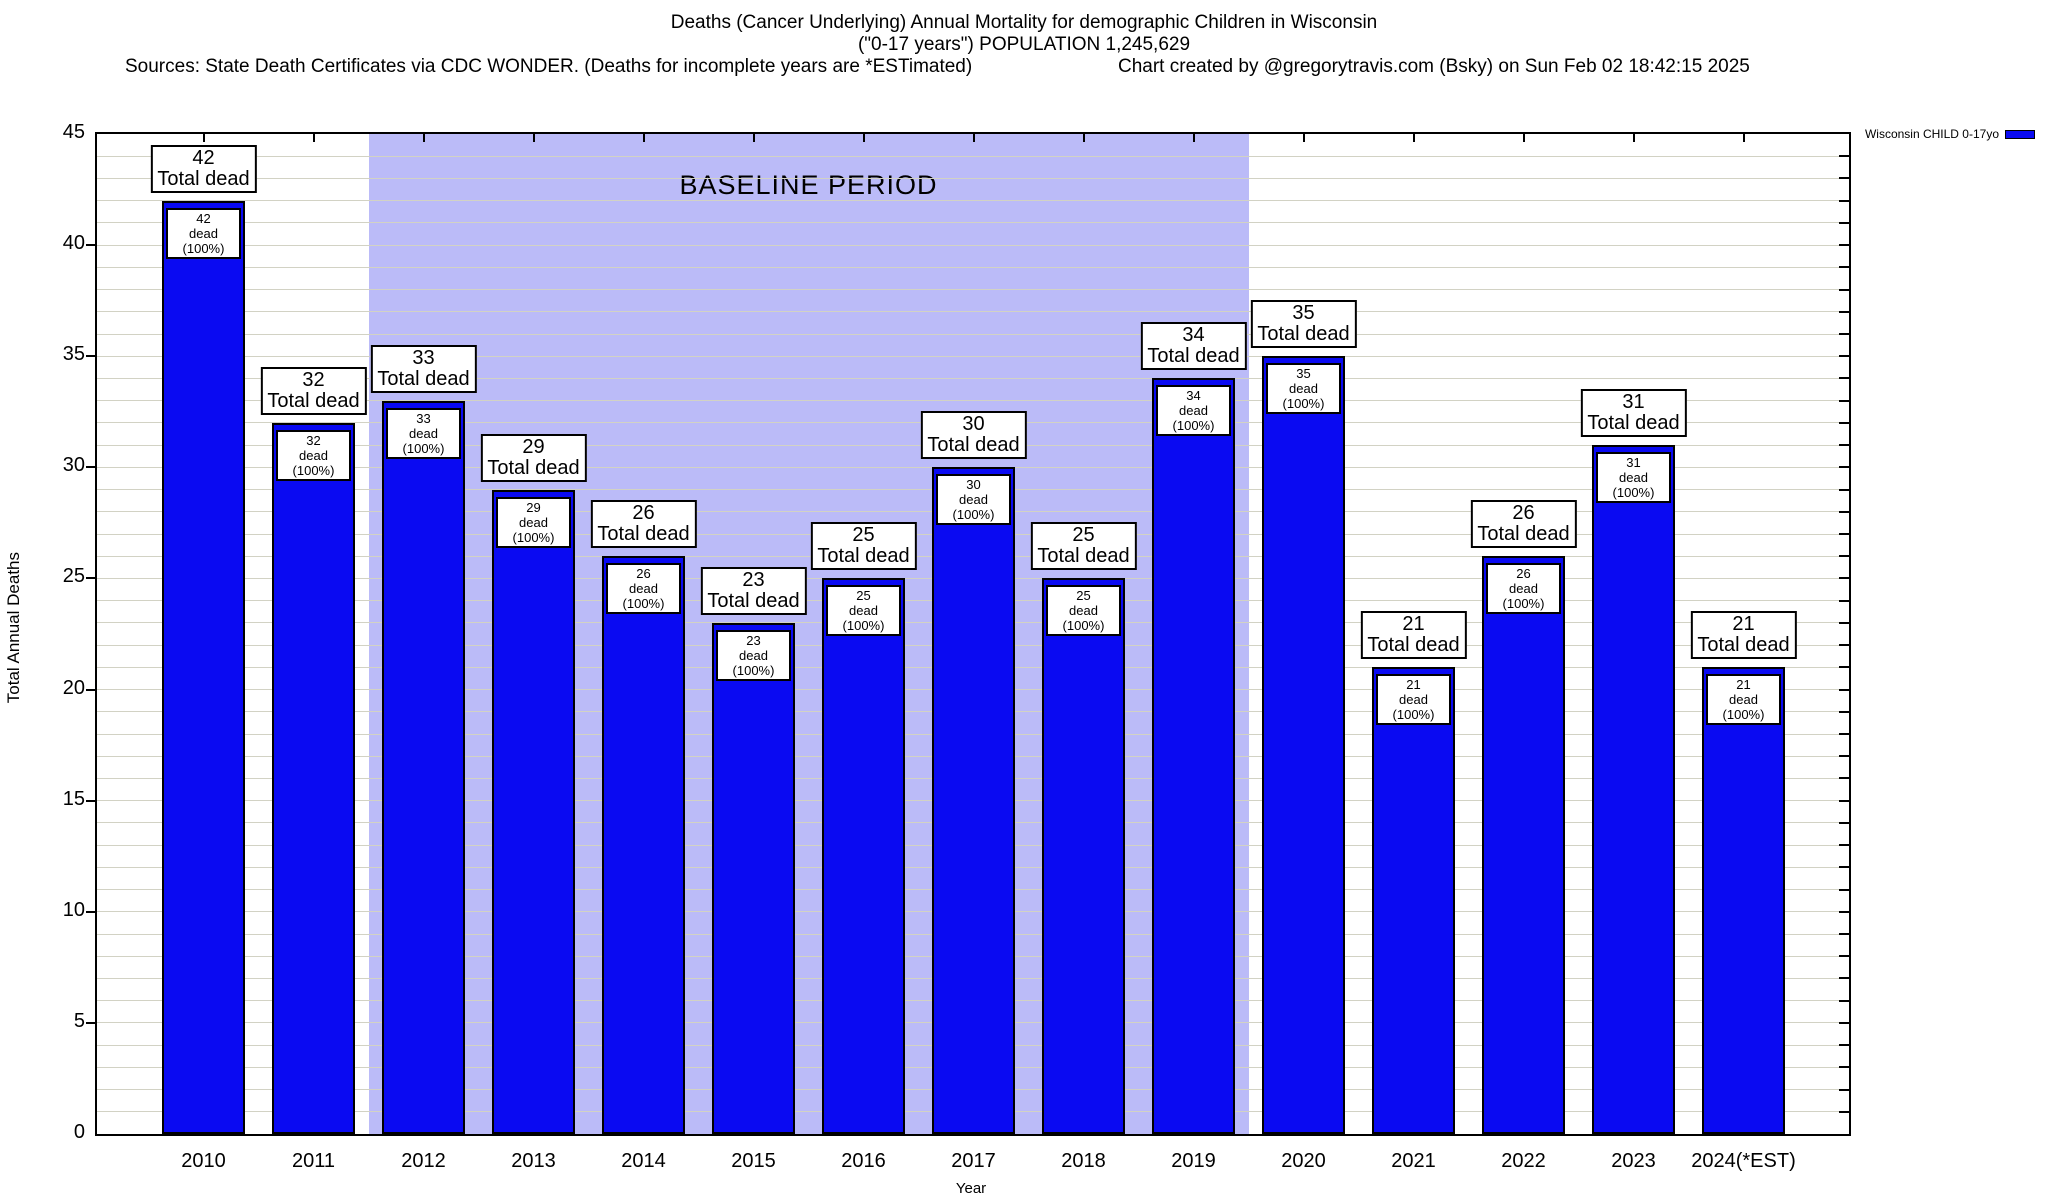  I want to click on bar-inner-label: 23 dead (100%), so click(753, 655).